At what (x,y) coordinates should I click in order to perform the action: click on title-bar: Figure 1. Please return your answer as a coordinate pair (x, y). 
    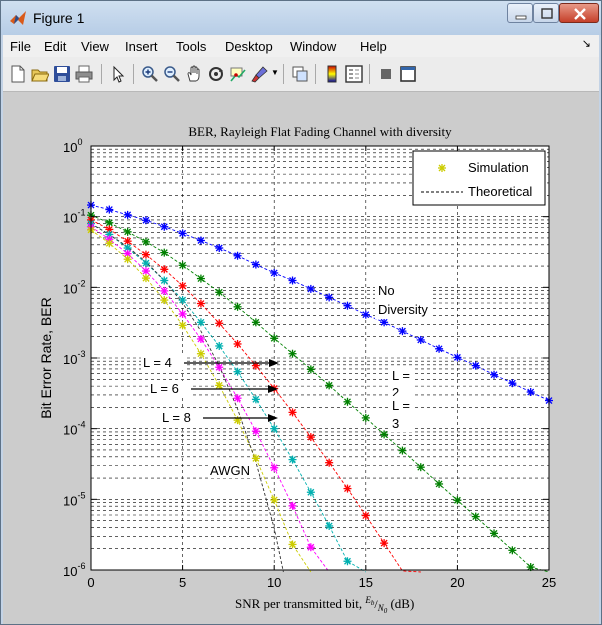
    Looking at the image, I should click on (301, 18).